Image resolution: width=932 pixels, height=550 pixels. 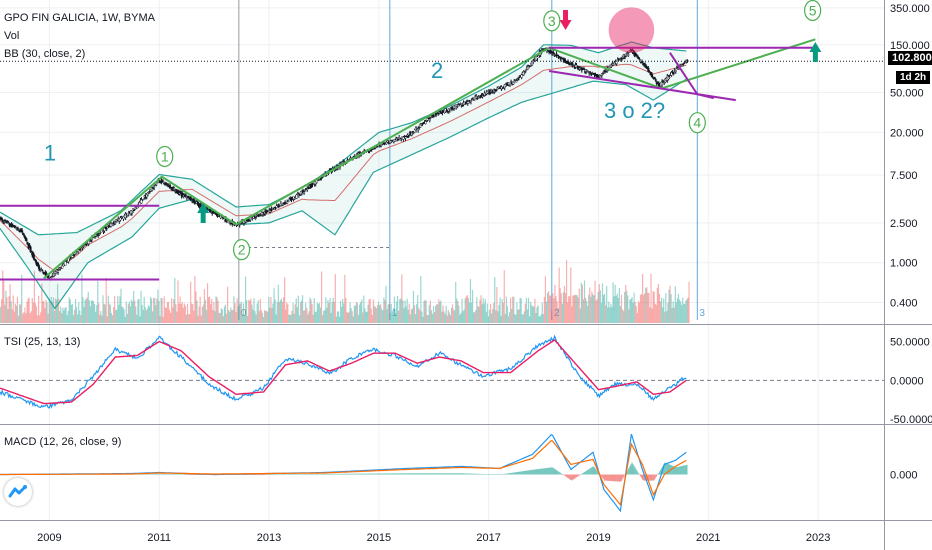 I want to click on wave-count-circle, so click(x=697, y=123).